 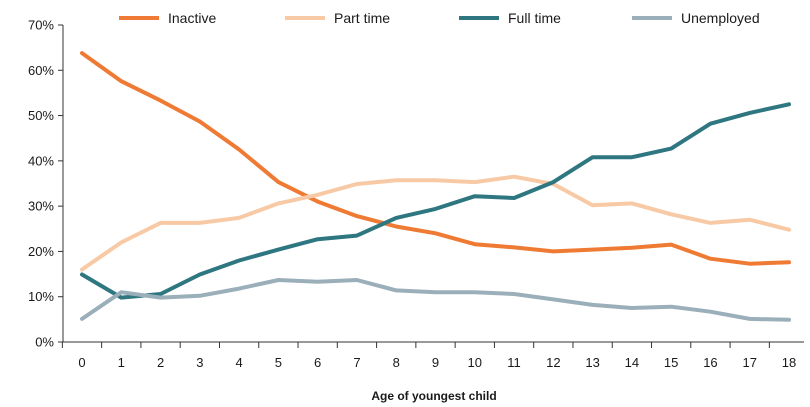 I want to click on x-tick-label: 8, so click(x=396, y=362).